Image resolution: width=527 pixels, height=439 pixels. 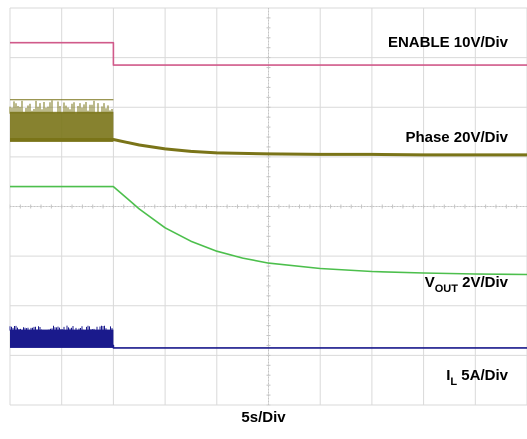 What do you see at coordinates (268, 337) in the screenshot?
I see `il-trace-group` at bounding box center [268, 337].